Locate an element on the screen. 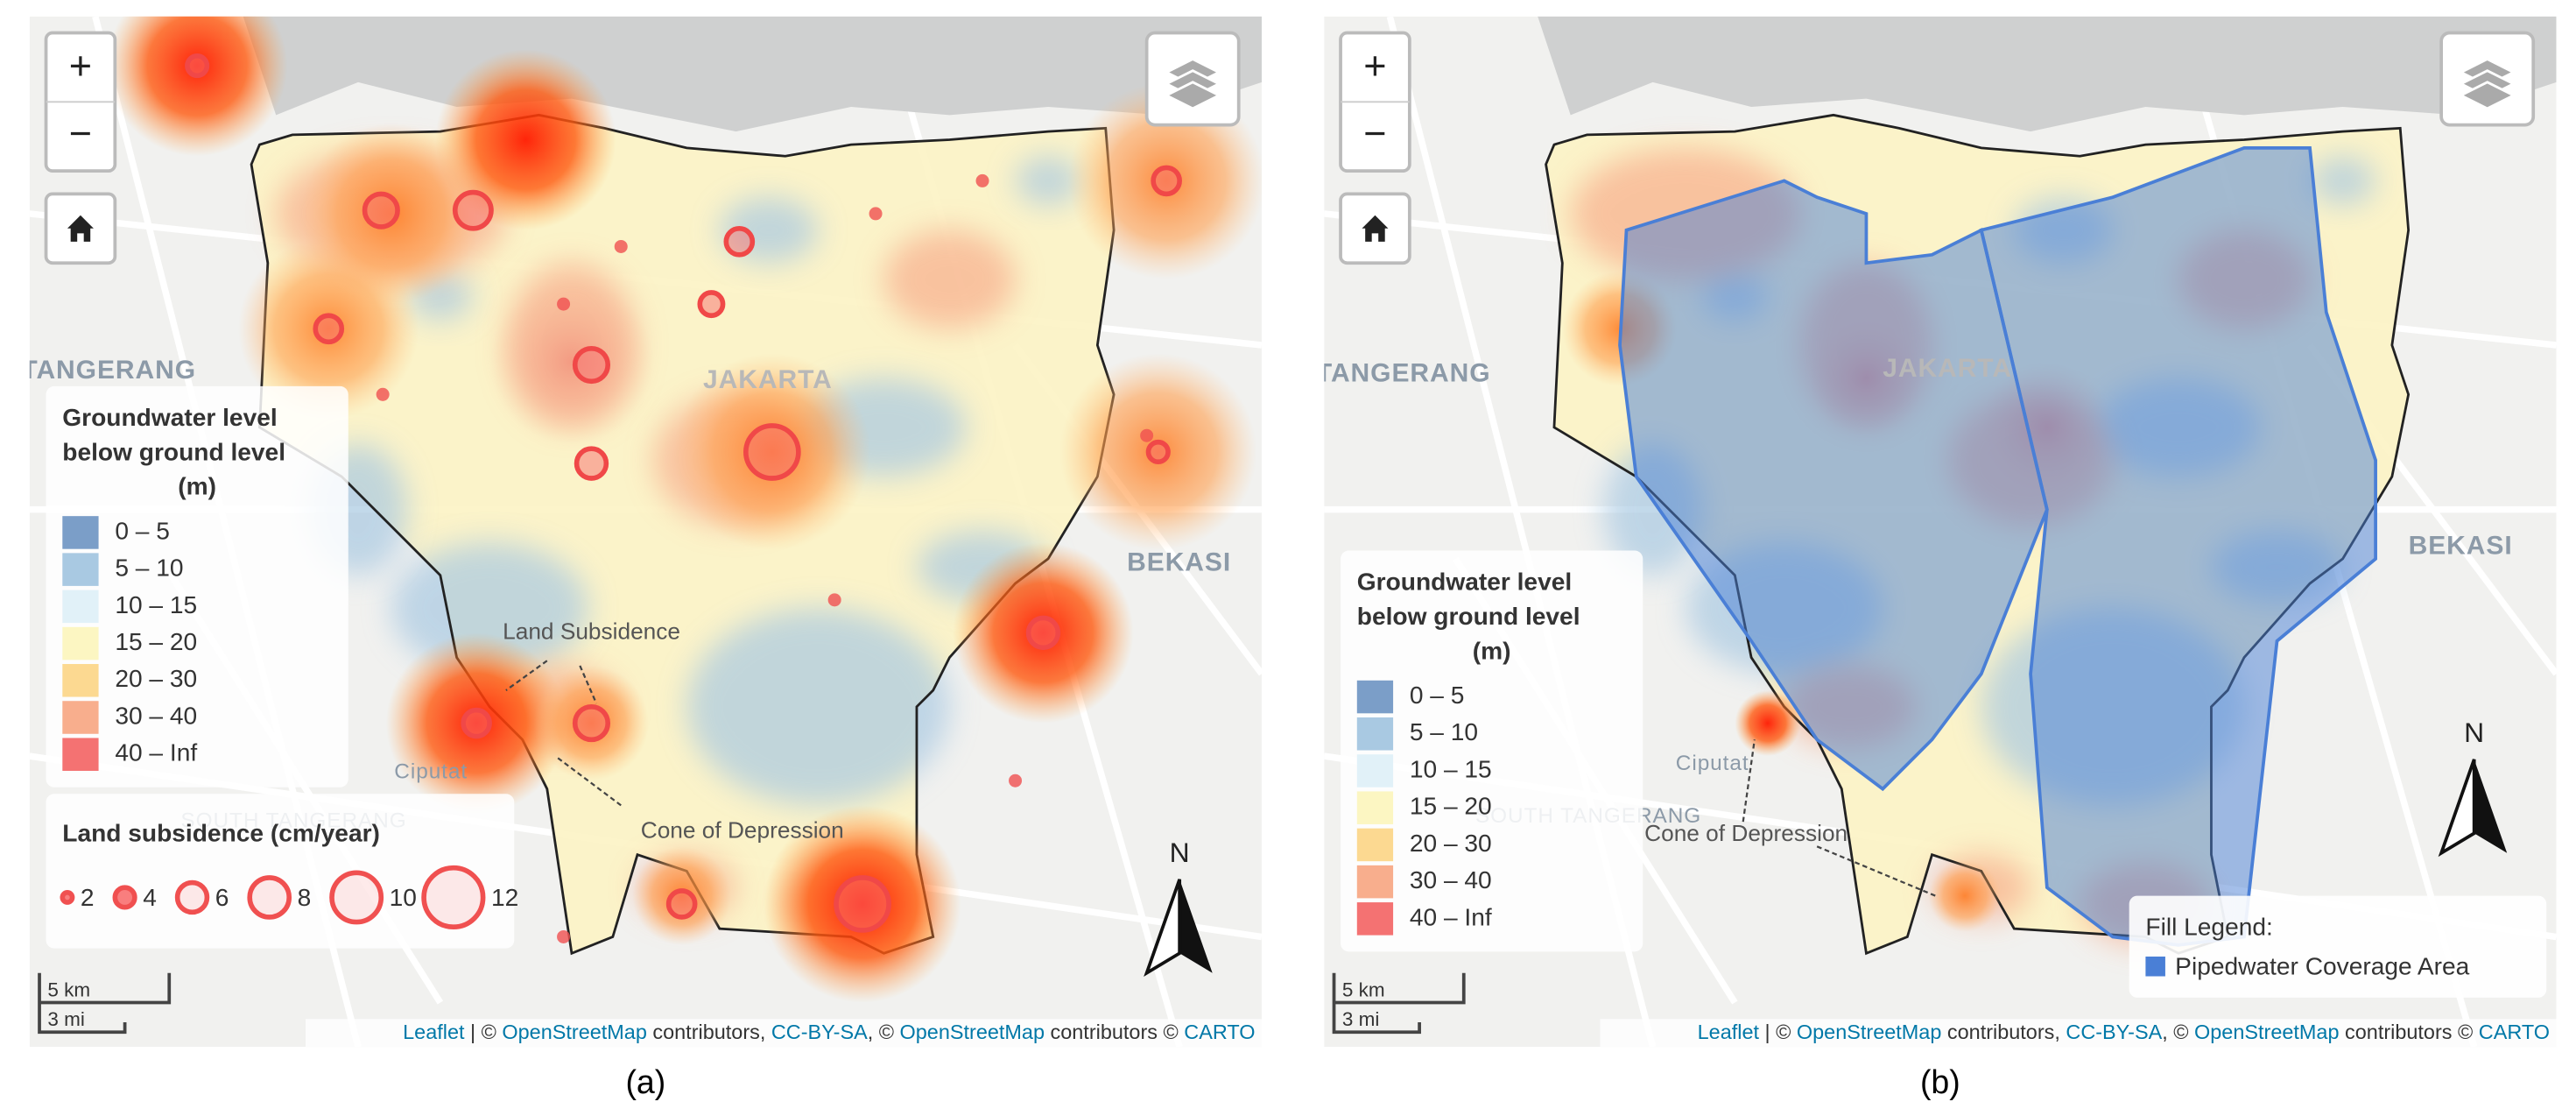 The width and height of the screenshot is (2576, 1116). legend-label: 20 – 30 is located at coordinates (1451, 843).